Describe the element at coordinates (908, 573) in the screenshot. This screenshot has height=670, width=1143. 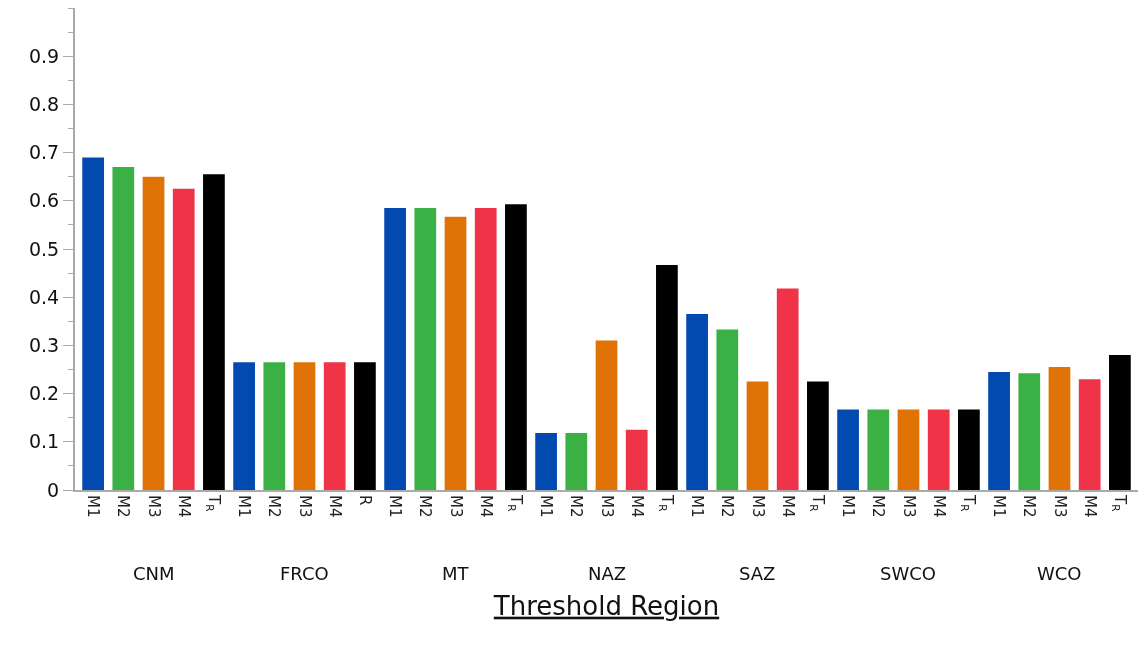
I see `text: SWCO` at that location.